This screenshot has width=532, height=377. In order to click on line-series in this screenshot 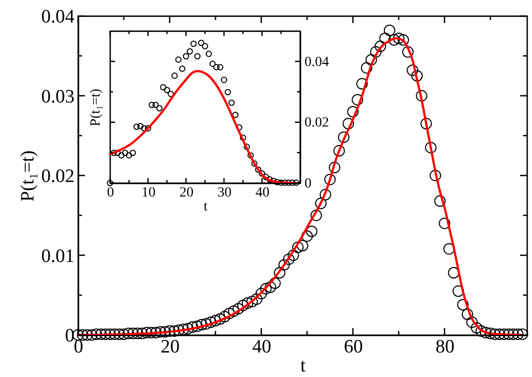, I will do `click(203, 127)`.